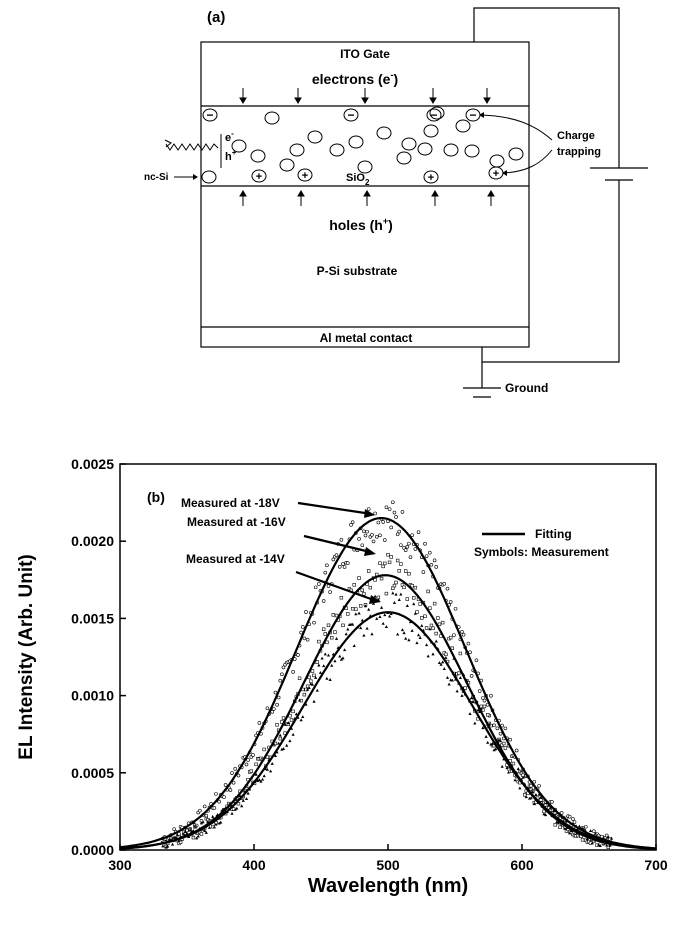  I want to click on trapped-electron-icon, so click(210, 115).